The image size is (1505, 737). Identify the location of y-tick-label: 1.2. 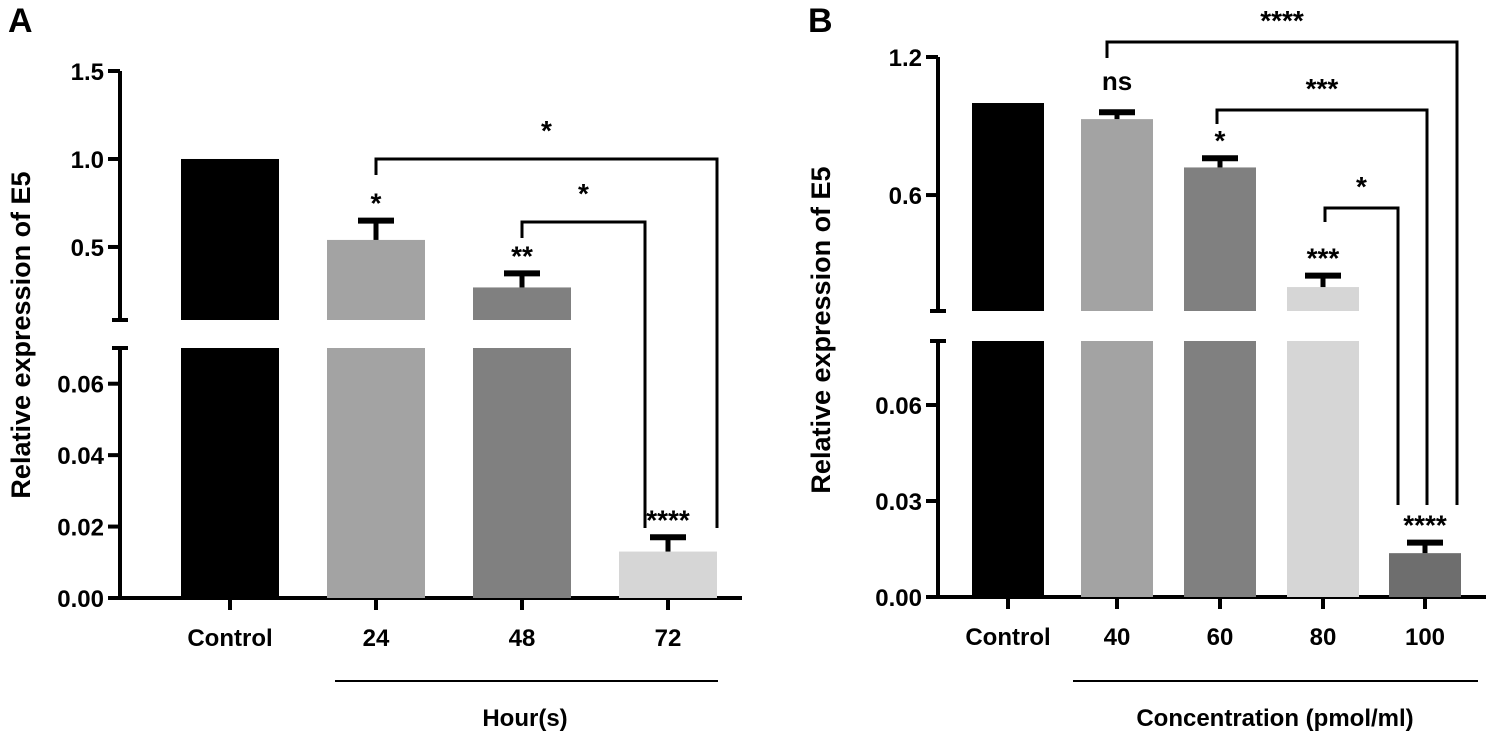
(905, 58).